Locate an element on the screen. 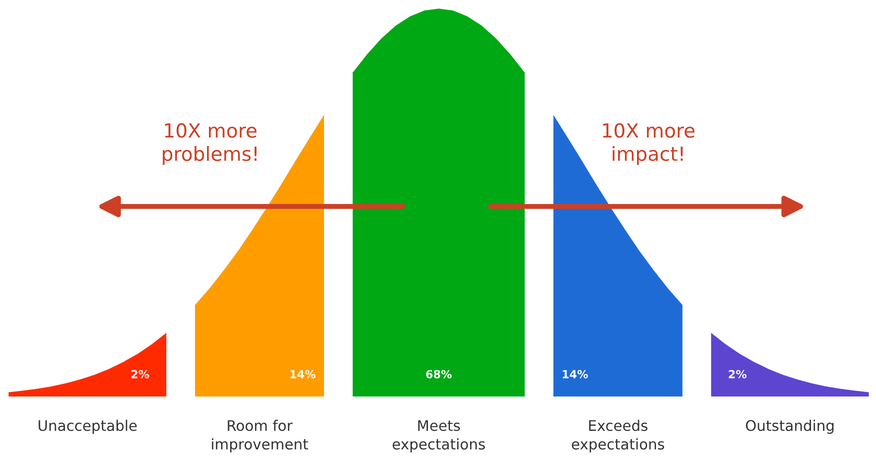 This screenshot has height=472, width=876. annotation: 10X more impact! is located at coordinates (649, 144).